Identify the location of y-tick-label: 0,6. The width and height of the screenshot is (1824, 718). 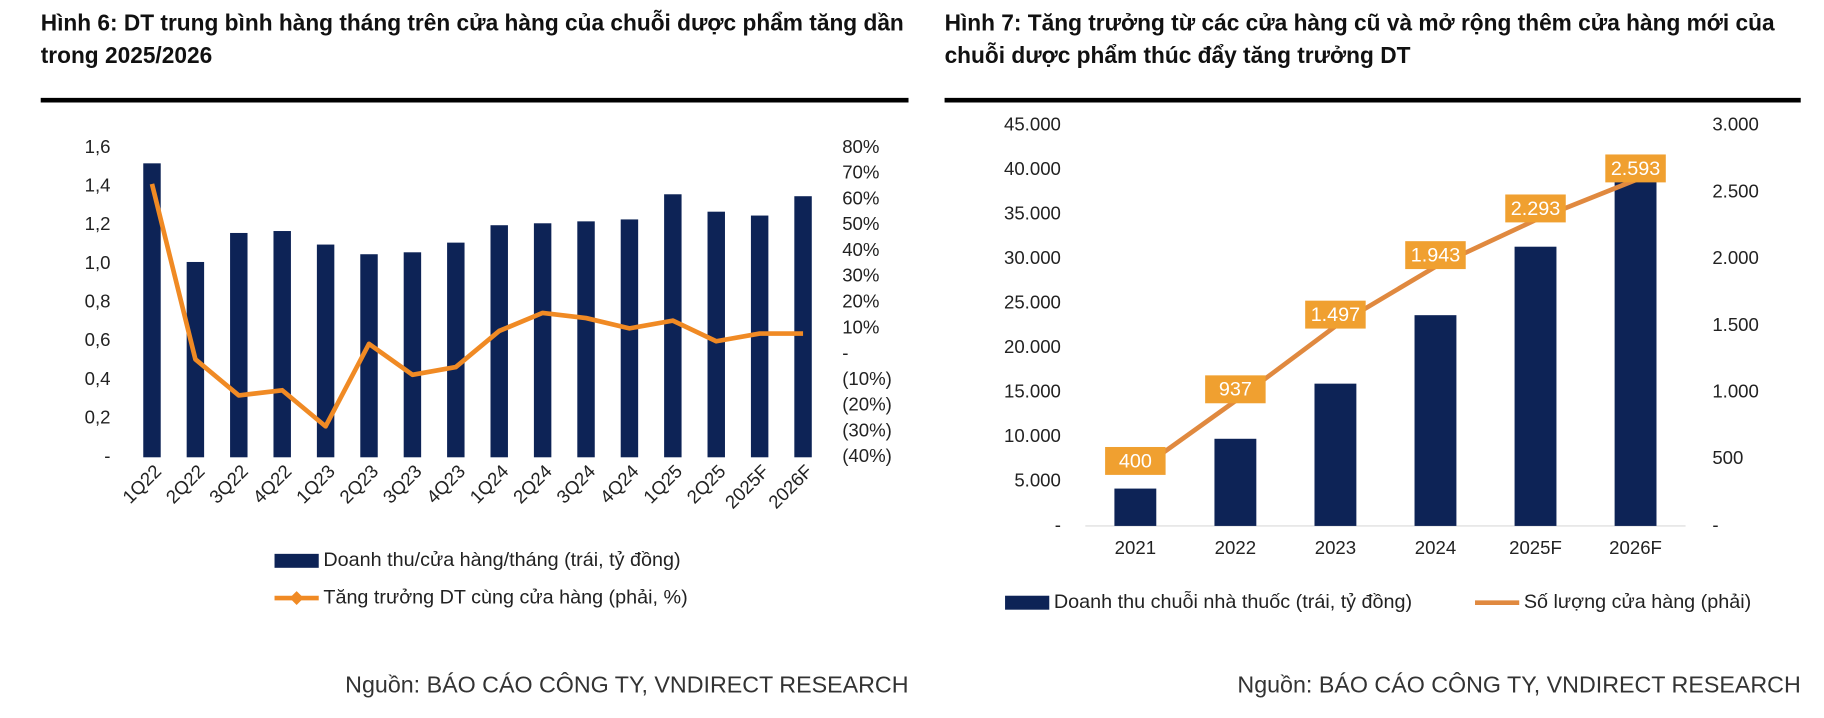
(98, 339).